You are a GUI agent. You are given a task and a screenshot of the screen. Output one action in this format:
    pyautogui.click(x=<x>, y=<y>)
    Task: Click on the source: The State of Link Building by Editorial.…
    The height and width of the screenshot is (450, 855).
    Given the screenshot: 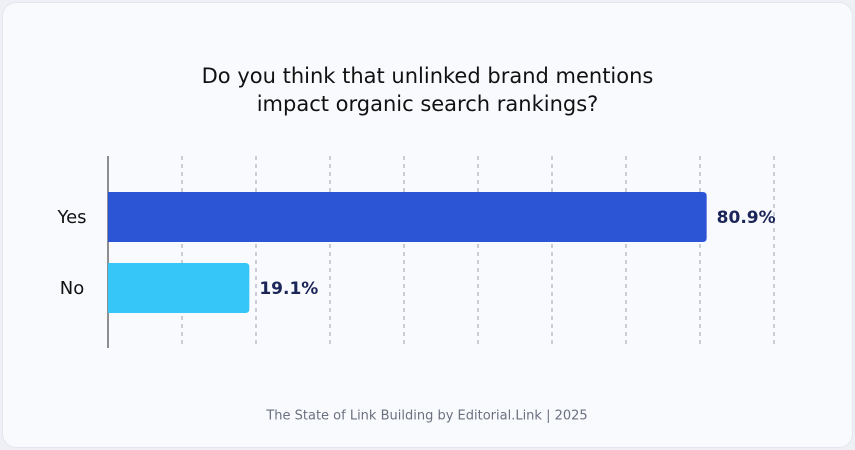 What is the action you would take?
    pyautogui.click(x=426, y=416)
    